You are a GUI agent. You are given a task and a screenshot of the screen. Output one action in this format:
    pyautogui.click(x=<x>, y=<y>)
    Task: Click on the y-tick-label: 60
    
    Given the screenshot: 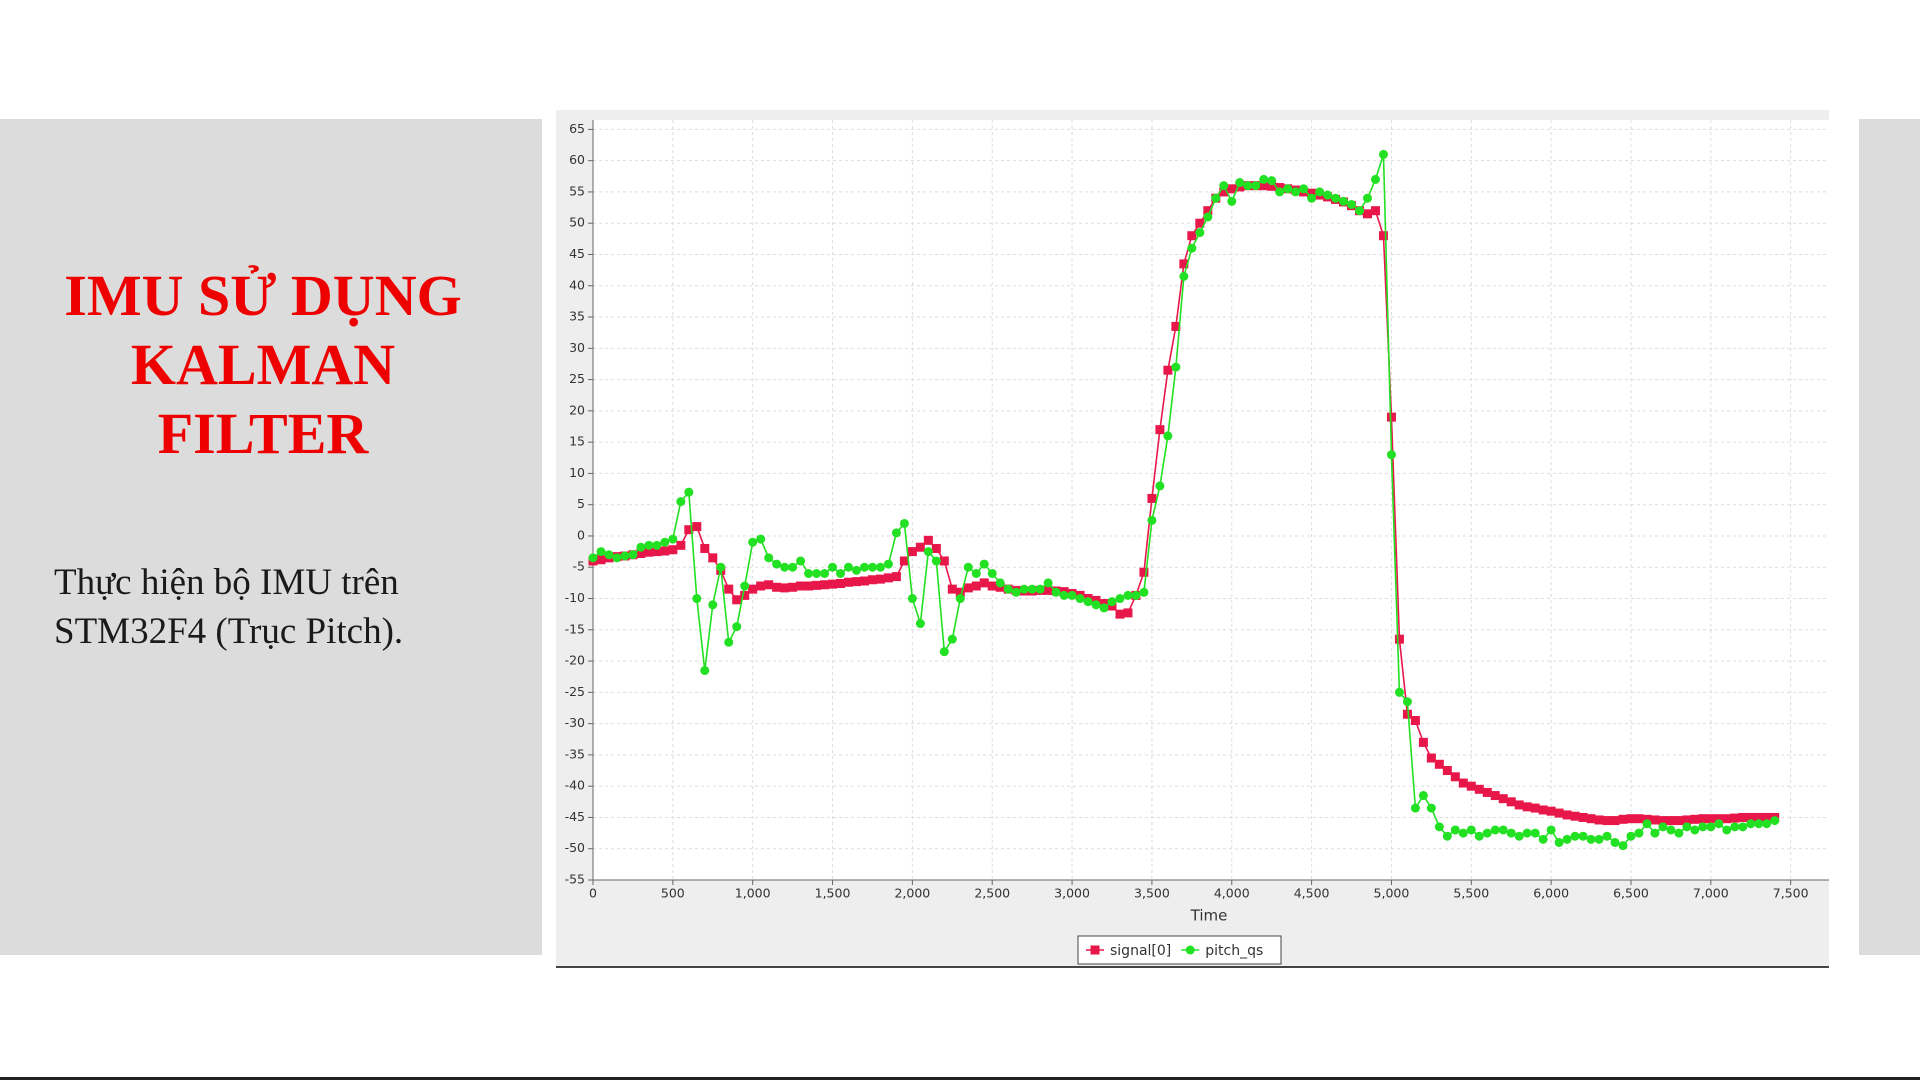 What is the action you would take?
    pyautogui.click(x=577, y=159)
    